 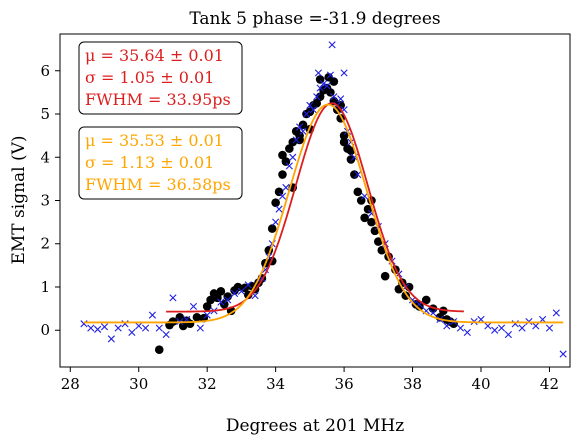 What do you see at coordinates (19, 199) in the screenshot?
I see `y-axis-label: EMT signal (V)` at bounding box center [19, 199].